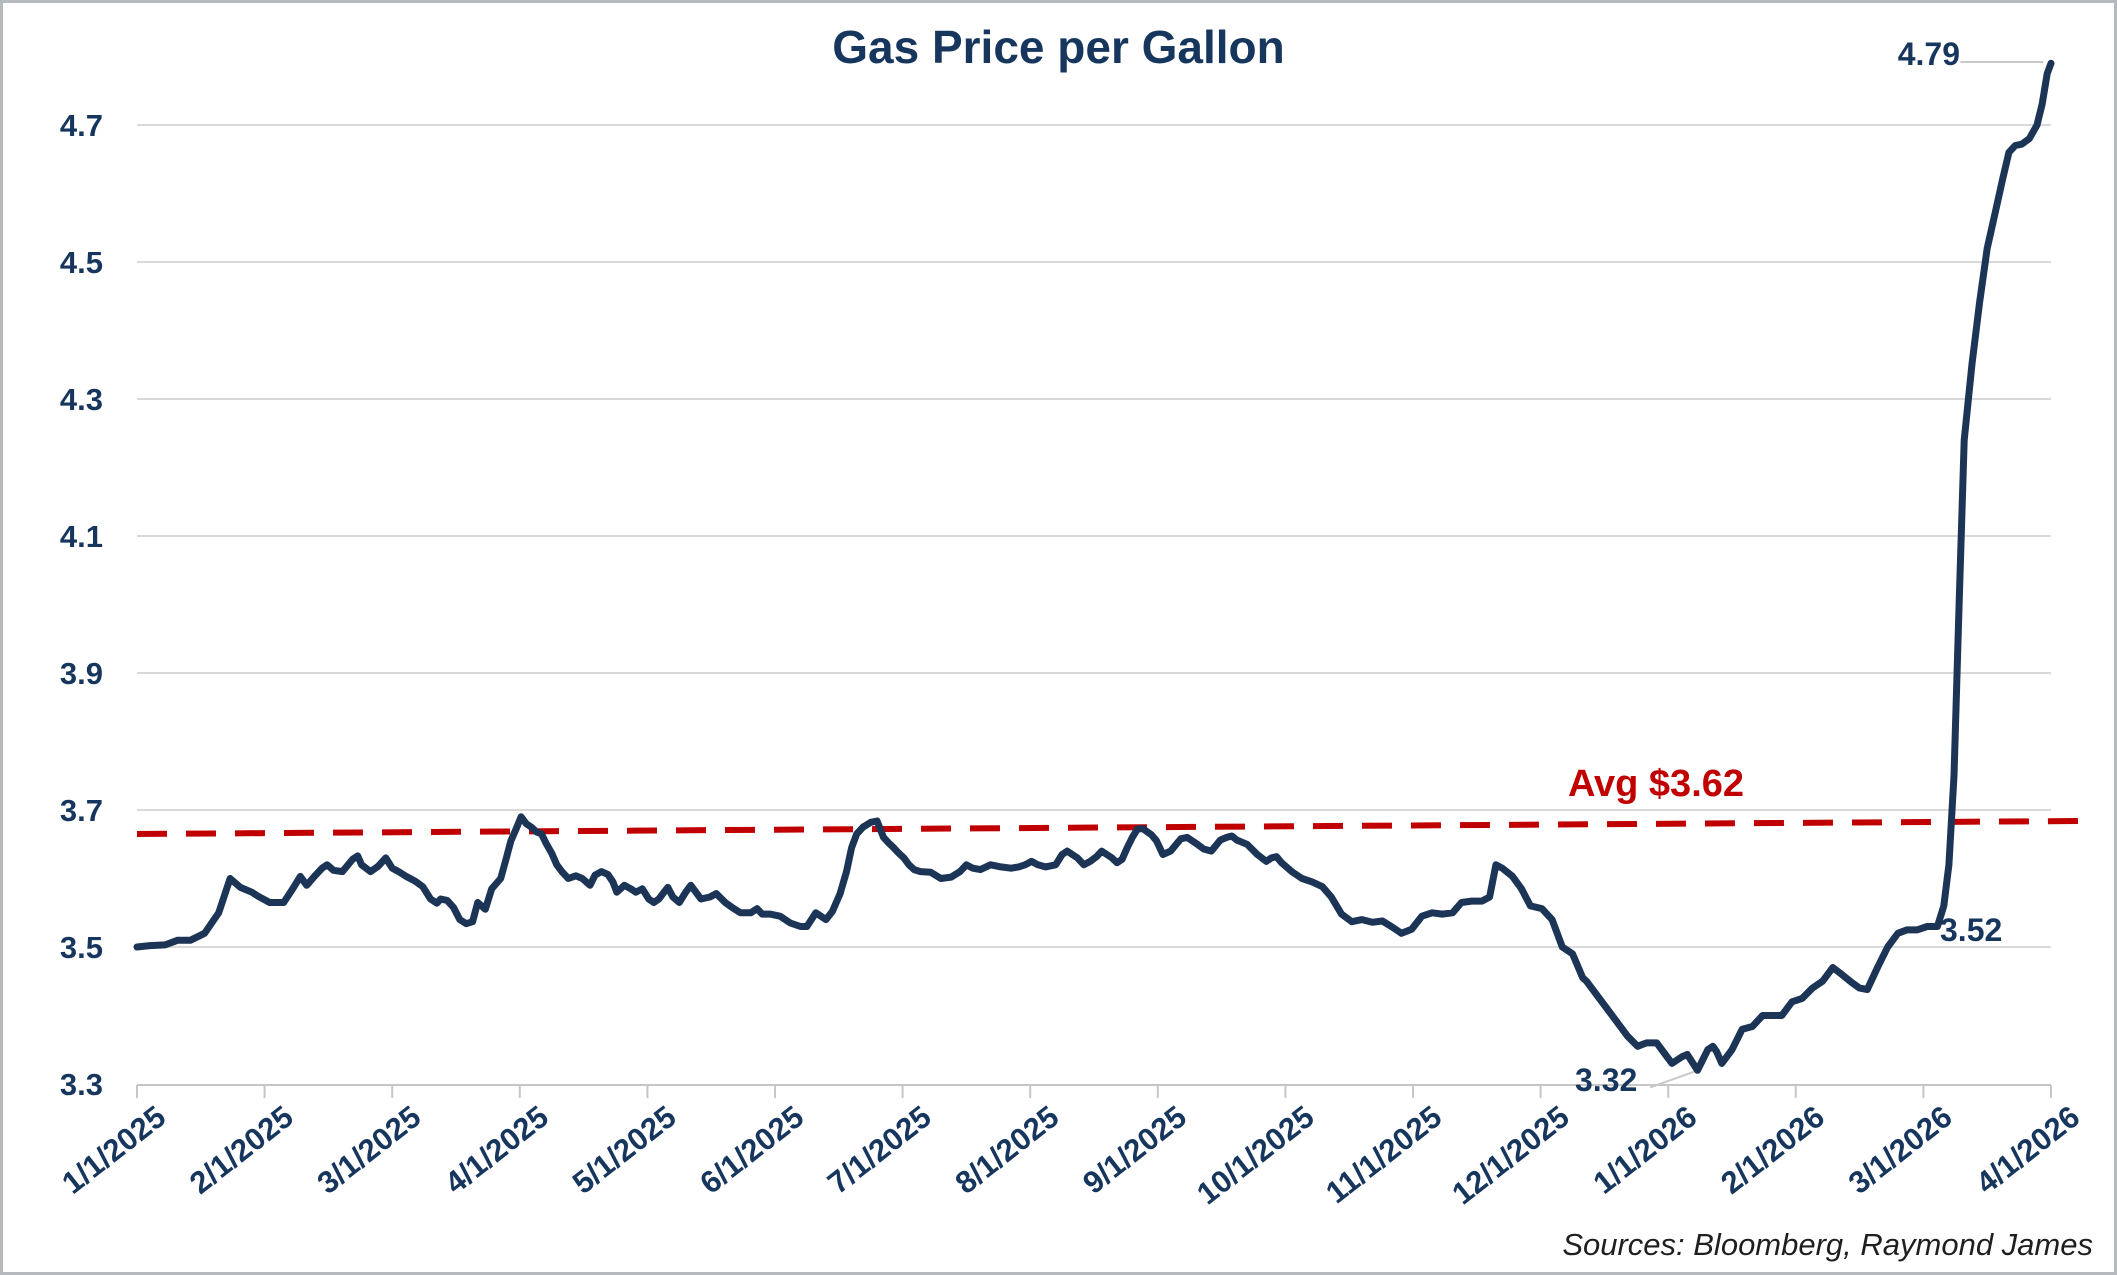  Describe the element at coordinates (1383, 1154) in the screenshot. I see `x-tick-label: 11/1/2025` at that location.